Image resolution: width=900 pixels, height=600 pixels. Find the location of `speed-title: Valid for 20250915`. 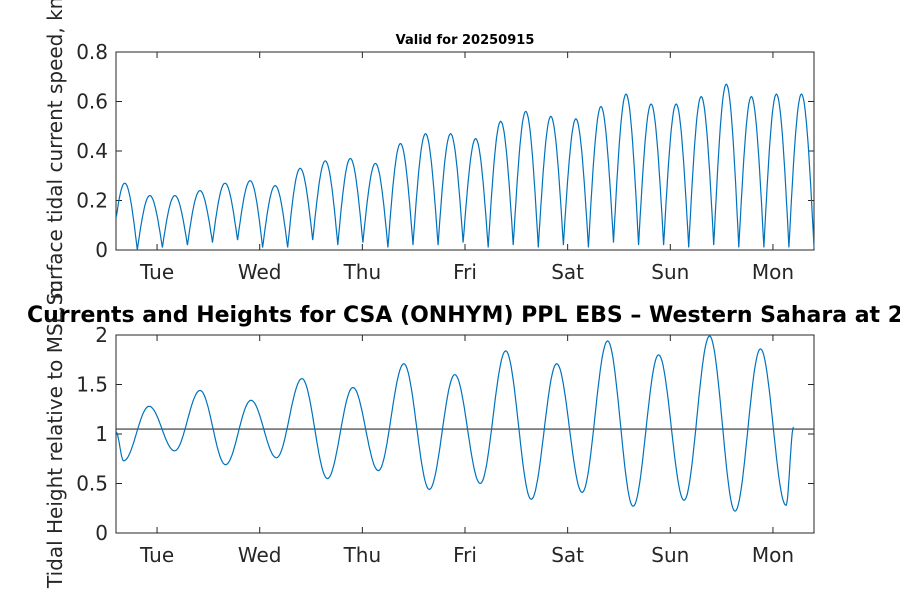

speed-title: Valid for 20250915 is located at coordinates (465, 40).